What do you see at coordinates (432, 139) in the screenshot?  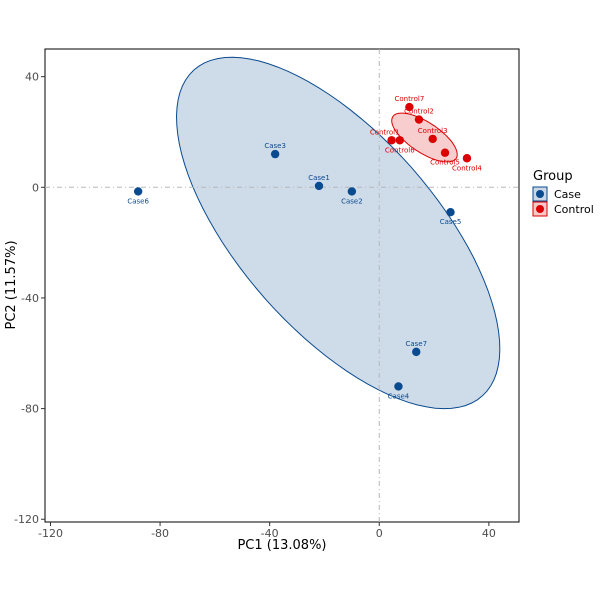 I see `point-control3` at bounding box center [432, 139].